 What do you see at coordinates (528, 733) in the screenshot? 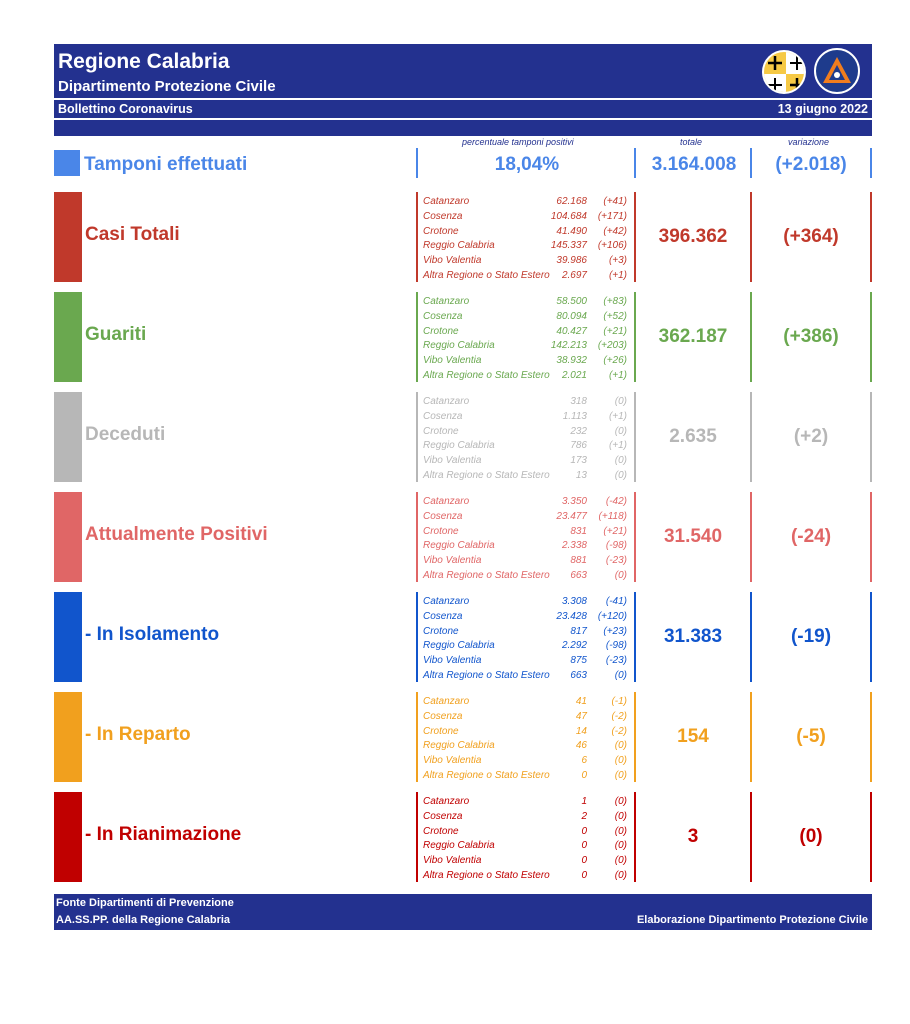
I see `province-row: Crotone 14 (-2)` at bounding box center [528, 733].